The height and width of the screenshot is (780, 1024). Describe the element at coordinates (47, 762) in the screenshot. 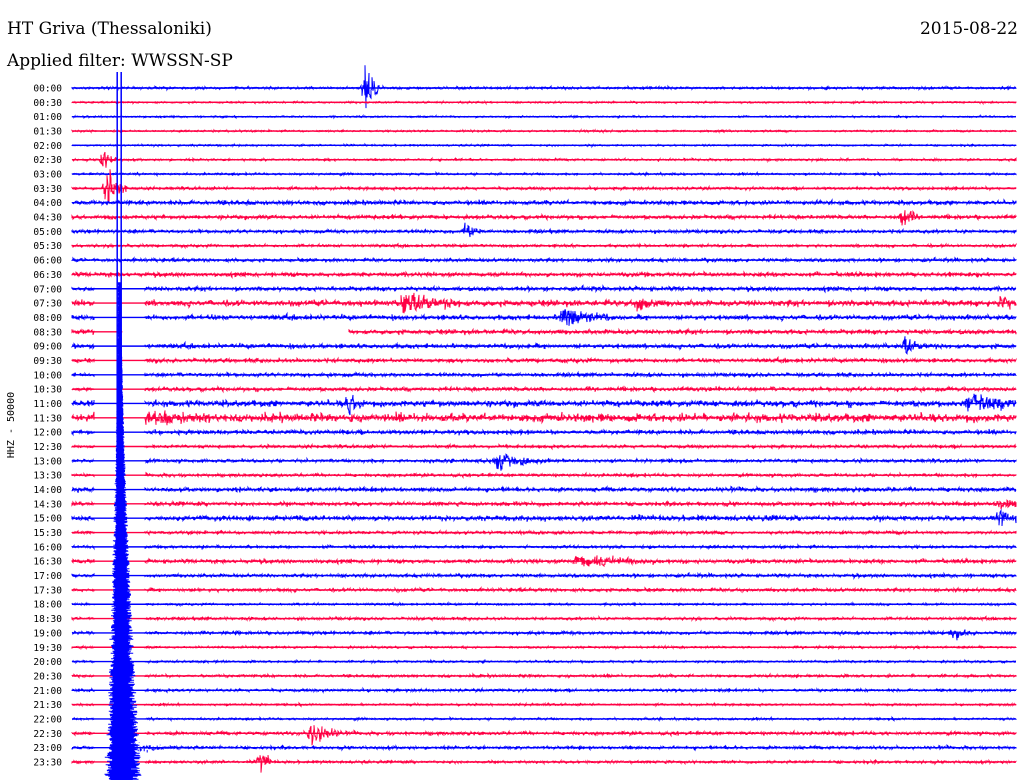

I see `y-tick-label: 23:30` at that location.